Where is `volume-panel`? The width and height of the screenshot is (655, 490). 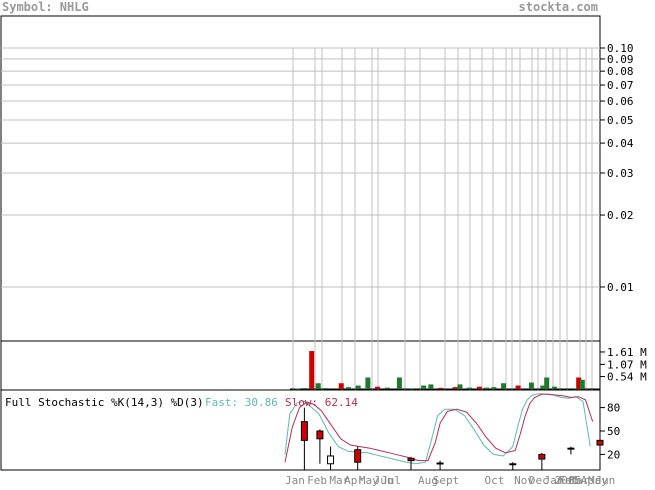
volume-panel is located at coordinates (300, 365).